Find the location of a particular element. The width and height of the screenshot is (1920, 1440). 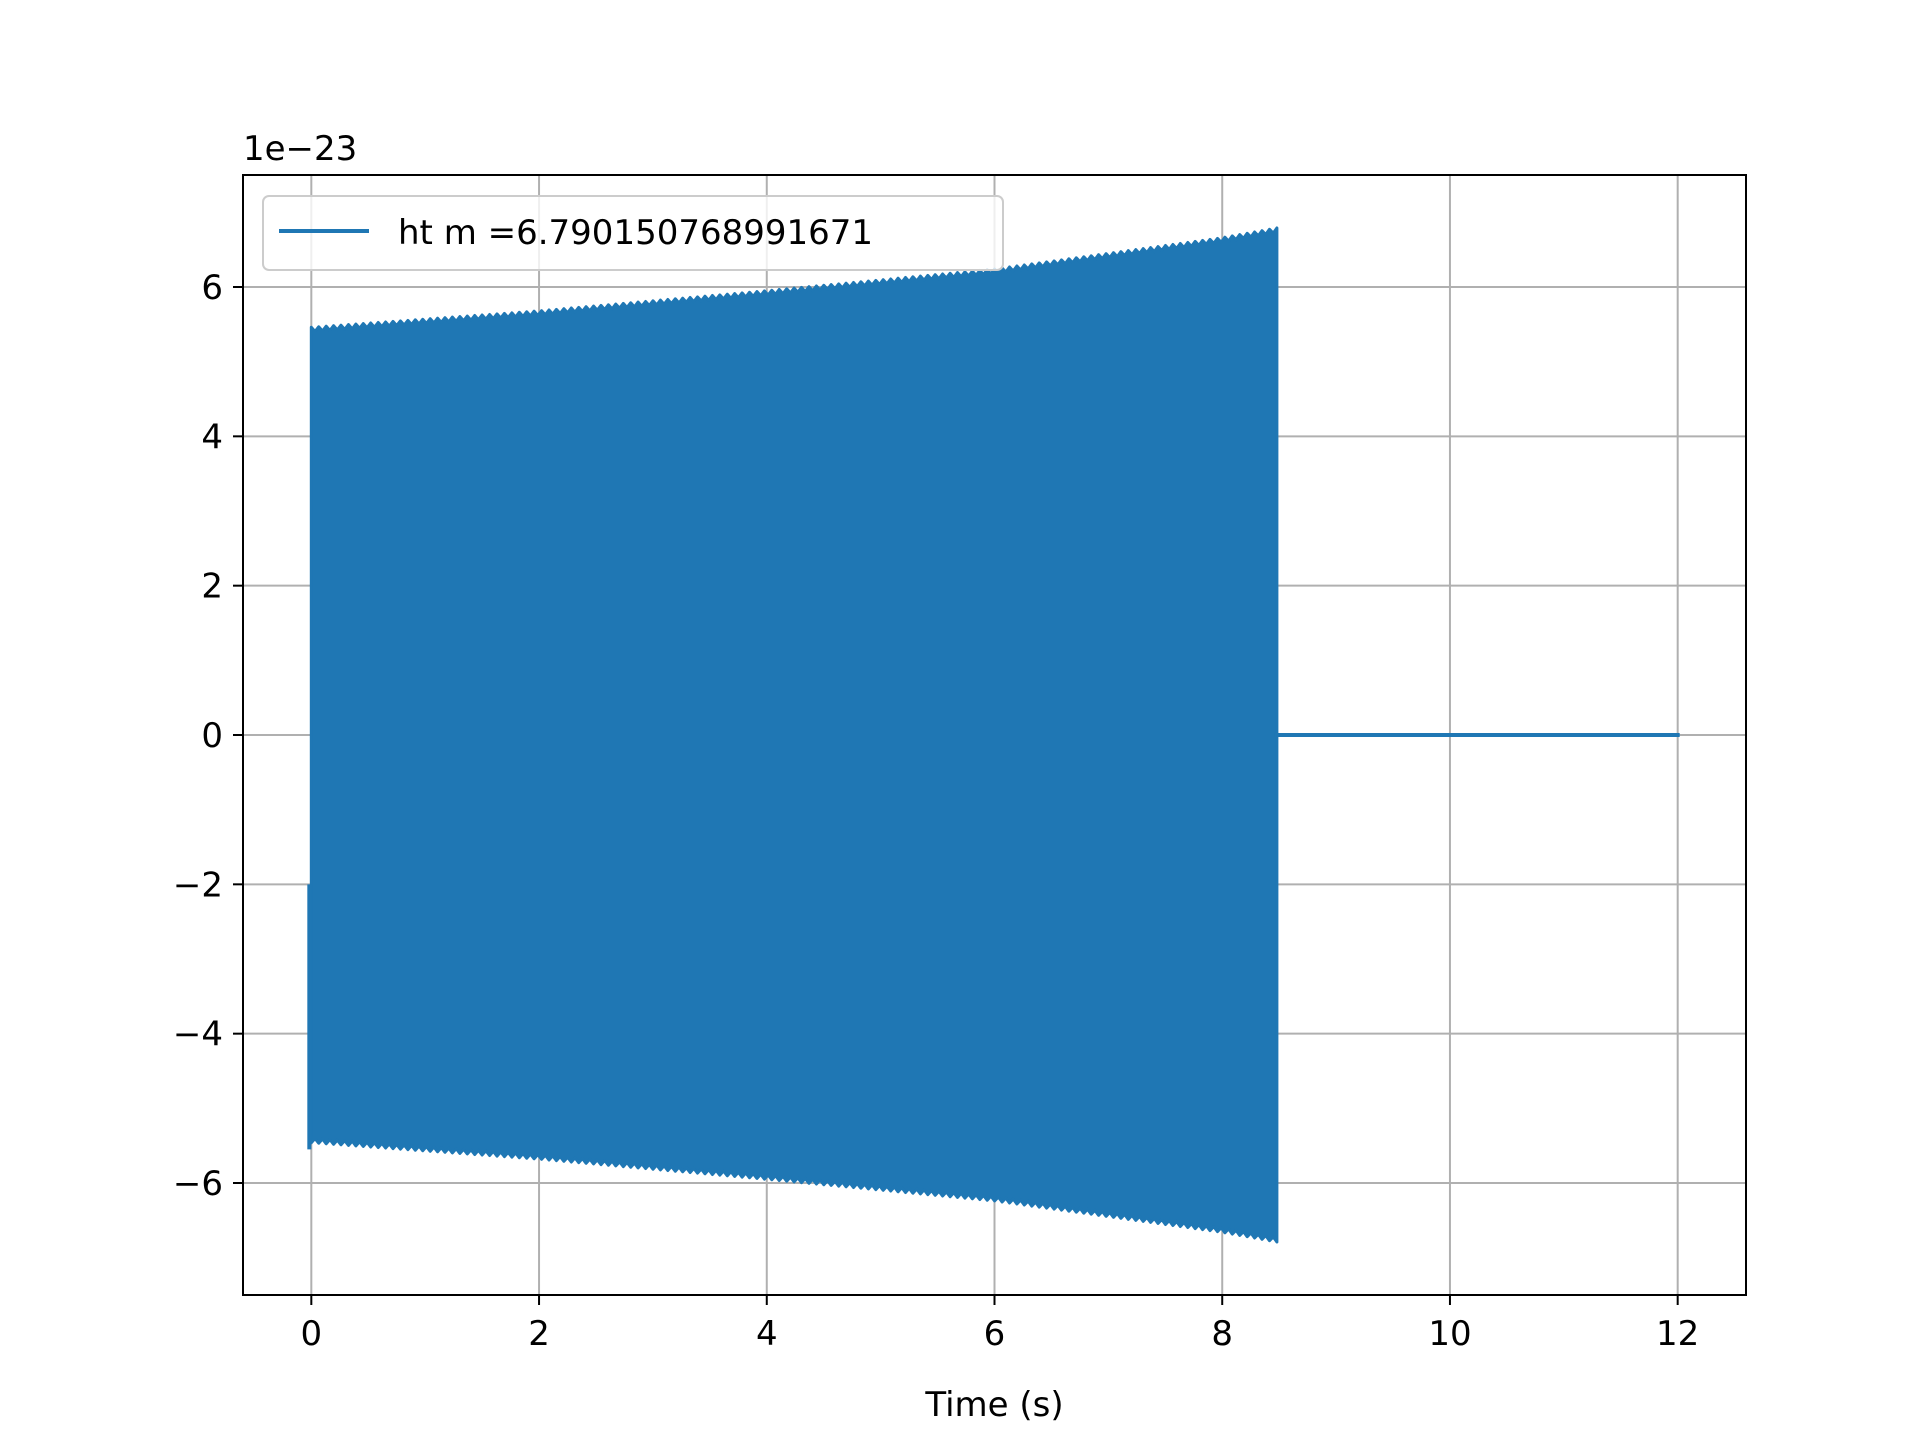

y-tick-label: 2 is located at coordinates (212, 587).